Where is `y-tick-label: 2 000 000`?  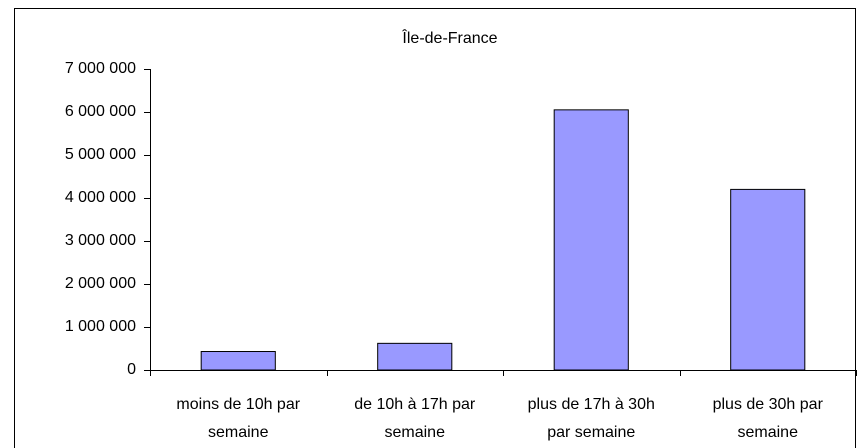
y-tick-label: 2 000 000 is located at coordinates (100, 283).